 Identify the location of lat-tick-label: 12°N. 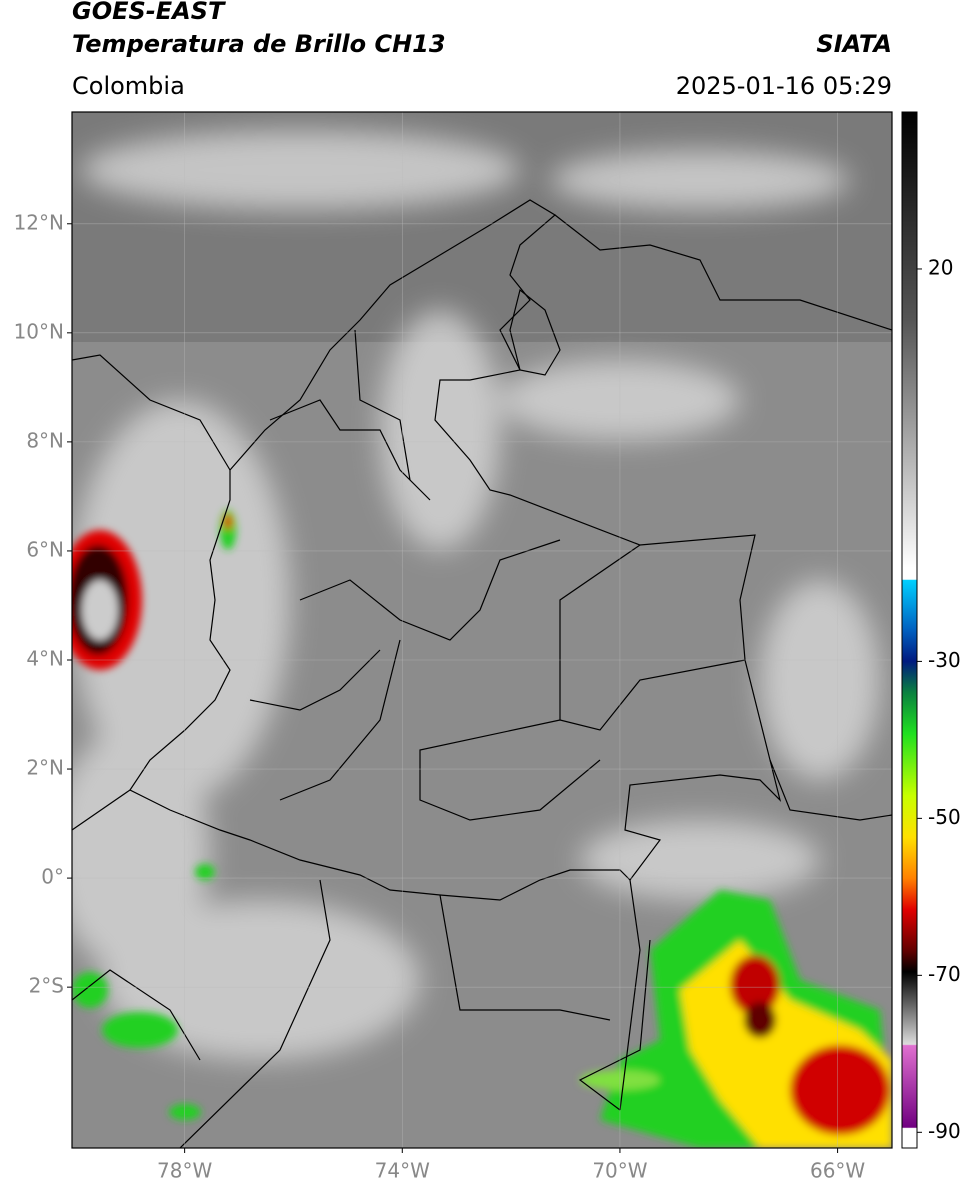
(39, 222).